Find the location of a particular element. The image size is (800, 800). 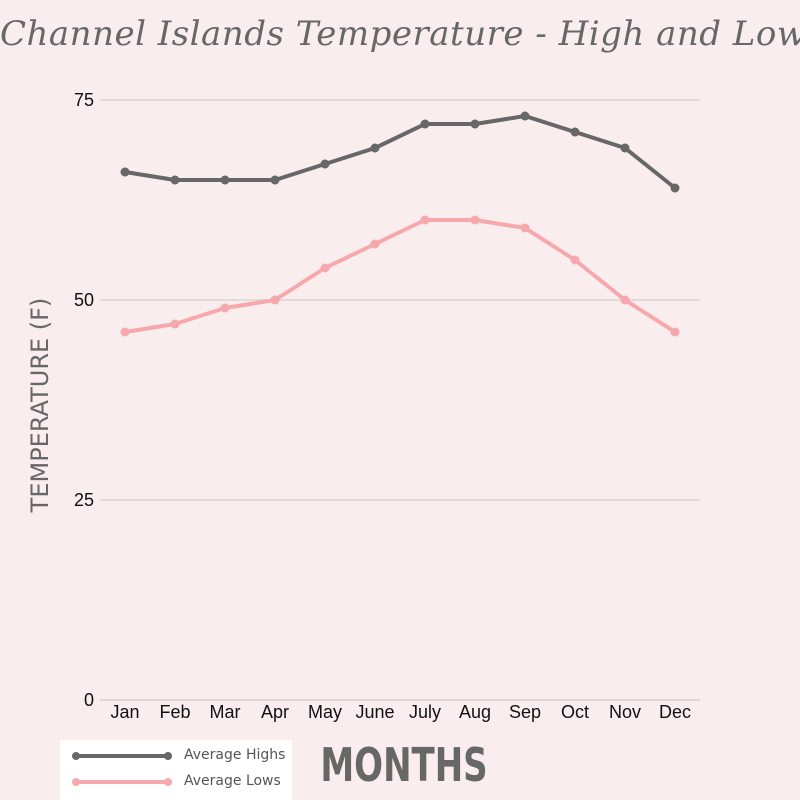

legend-label-lows: Average Lows is located at coordinates (232, 781).